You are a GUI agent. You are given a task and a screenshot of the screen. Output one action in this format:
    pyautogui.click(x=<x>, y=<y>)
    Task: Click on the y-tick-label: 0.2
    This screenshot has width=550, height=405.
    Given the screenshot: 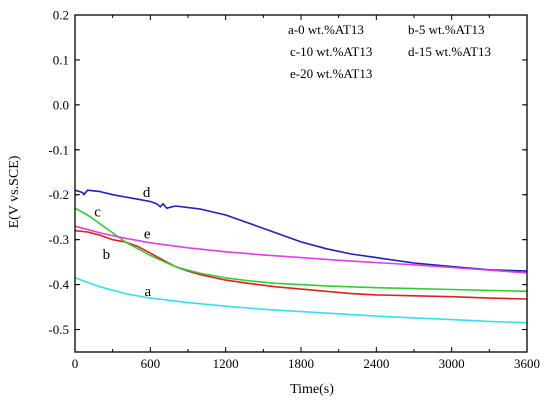 What is the action you would take?
    pyautogui.click(x=61, y=15)
    